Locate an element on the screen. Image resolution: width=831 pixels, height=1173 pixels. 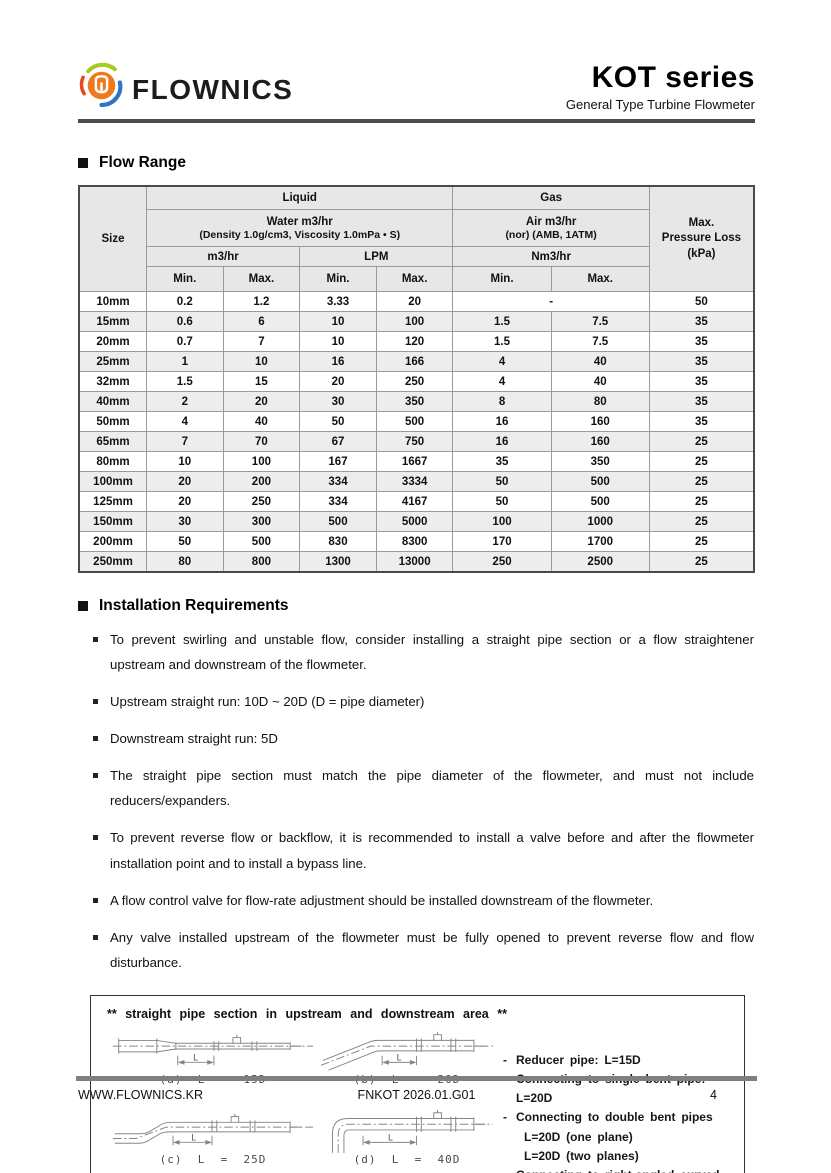
table-row: 100mm 20 200 334 3334 50 500 25 is located at coordinates (416, 481).